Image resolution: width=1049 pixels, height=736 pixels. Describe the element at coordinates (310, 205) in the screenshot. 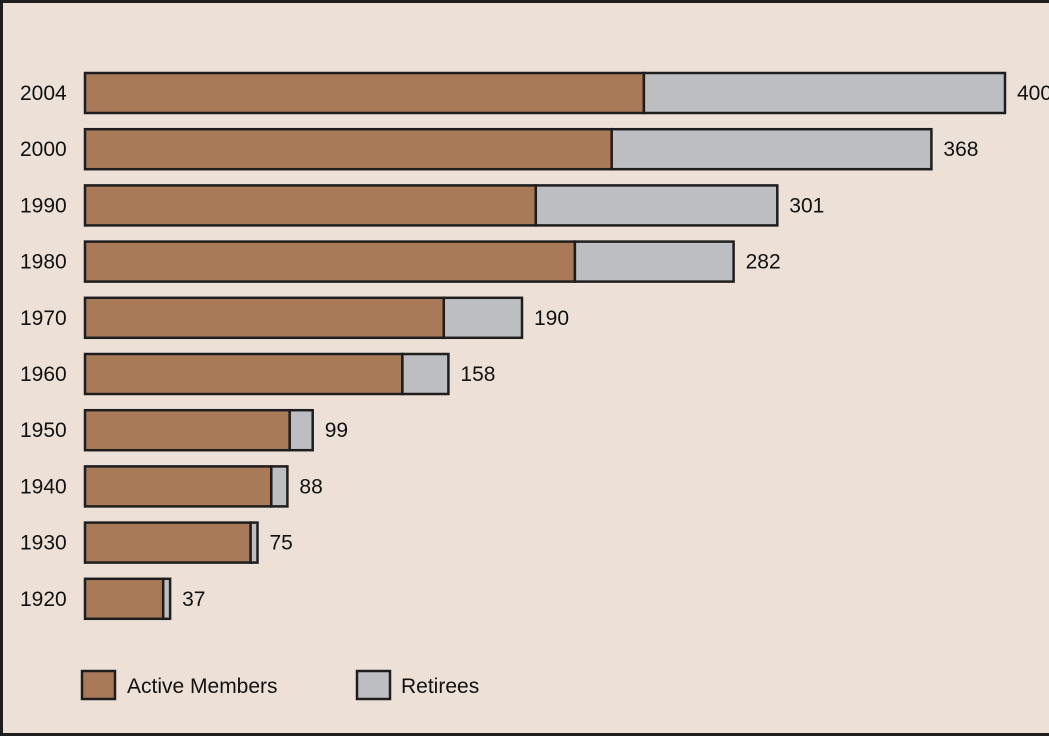

I see `bar-active-members-1990` at that location.